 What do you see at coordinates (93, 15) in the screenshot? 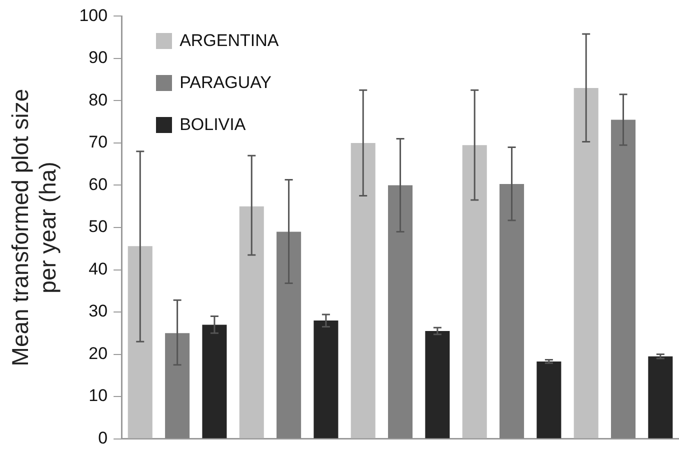
I see `y-tick-label: 100` at bounding box center [93, 15].